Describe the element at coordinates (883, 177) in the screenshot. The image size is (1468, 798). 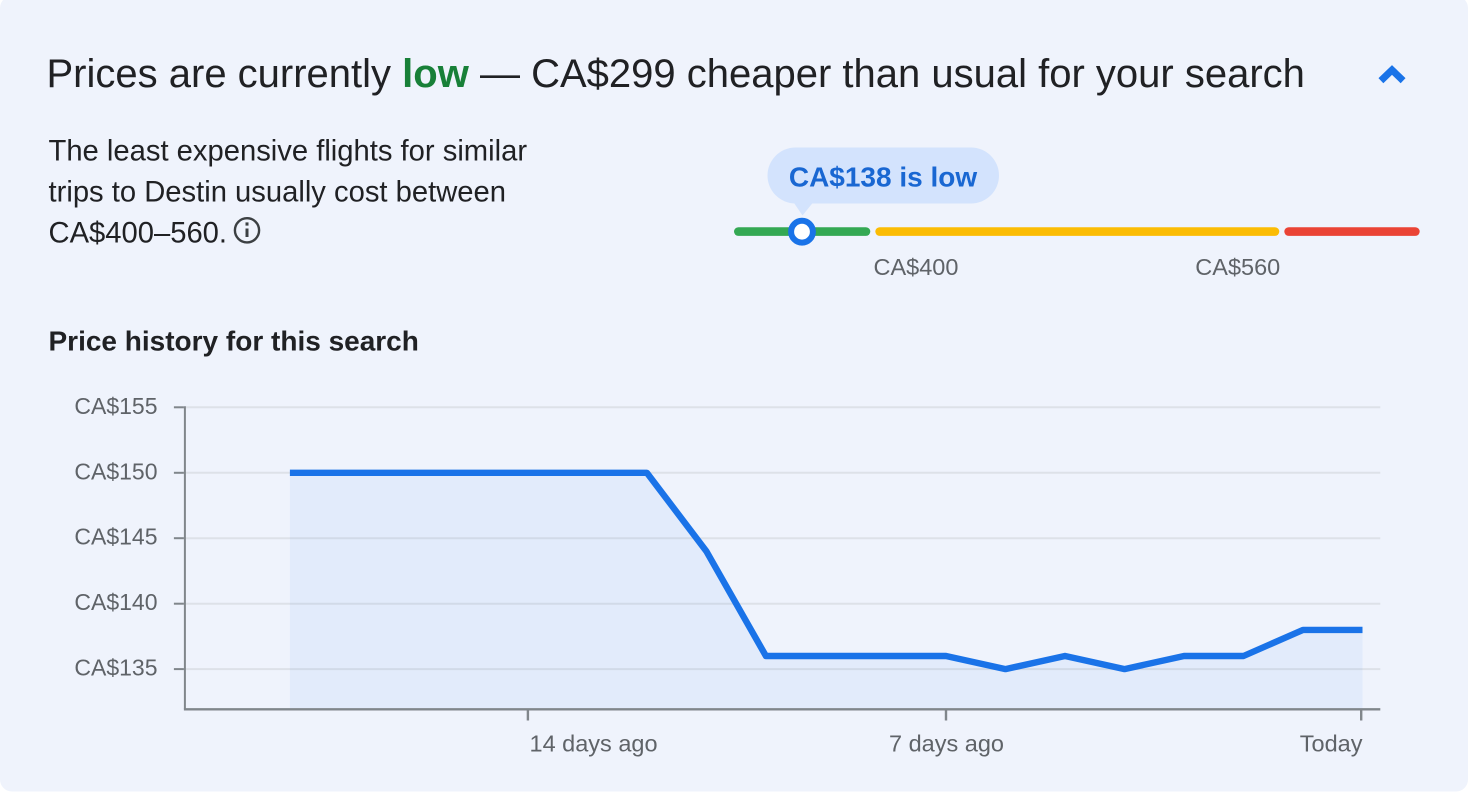
I see `svg-text: CA$138 is low` at that location.